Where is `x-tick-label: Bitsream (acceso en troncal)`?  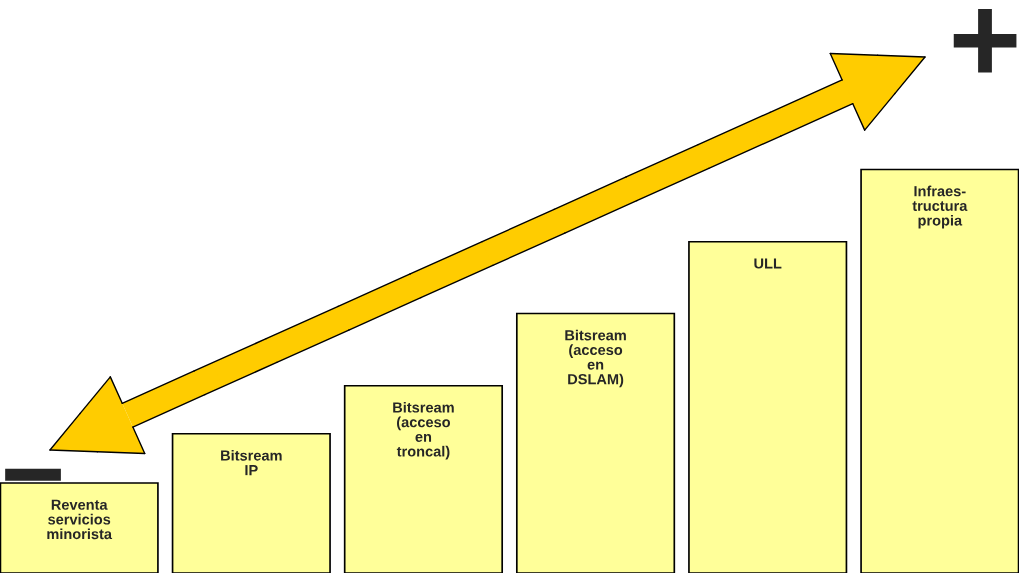
x-tick-label: Bitsream (acceso en troncal) is located at coordinates (423, 430).